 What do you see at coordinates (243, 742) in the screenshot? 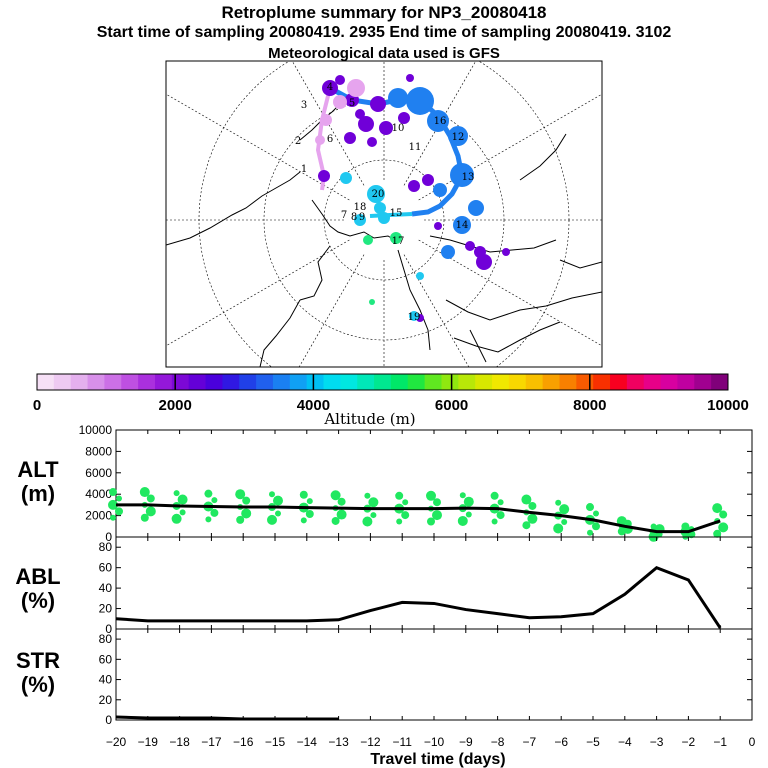
I see `x-tick-label: −16` at bounding box center [243, 742].